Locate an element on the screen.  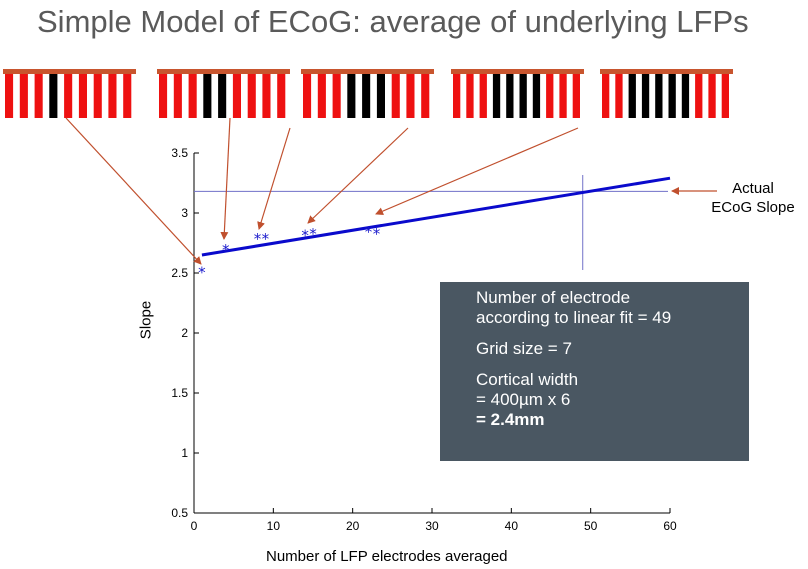
y-tick-label: 1 is located at coordinates (184, 453).